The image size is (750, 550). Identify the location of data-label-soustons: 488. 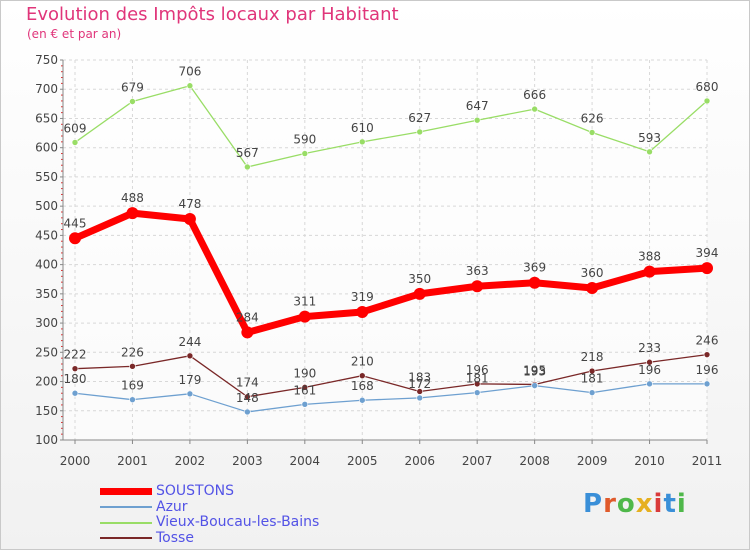
(132, 198).